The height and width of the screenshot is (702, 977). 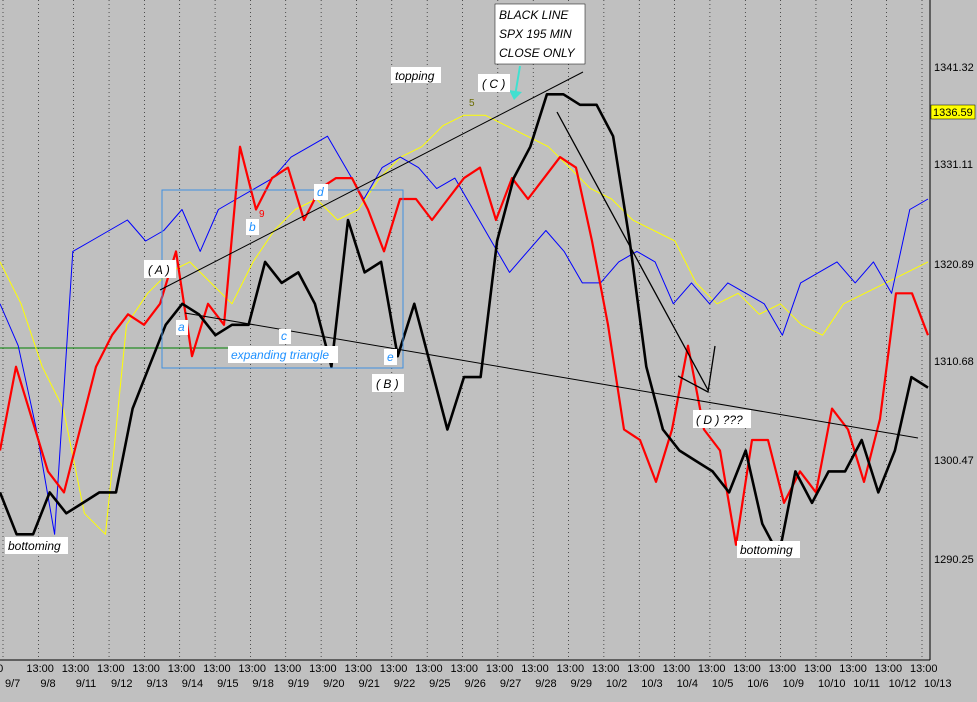 What do you see at coordinates (515, 95) in the screenshot?
I see `arrow-head-icon` at bounding box center [515, 95].